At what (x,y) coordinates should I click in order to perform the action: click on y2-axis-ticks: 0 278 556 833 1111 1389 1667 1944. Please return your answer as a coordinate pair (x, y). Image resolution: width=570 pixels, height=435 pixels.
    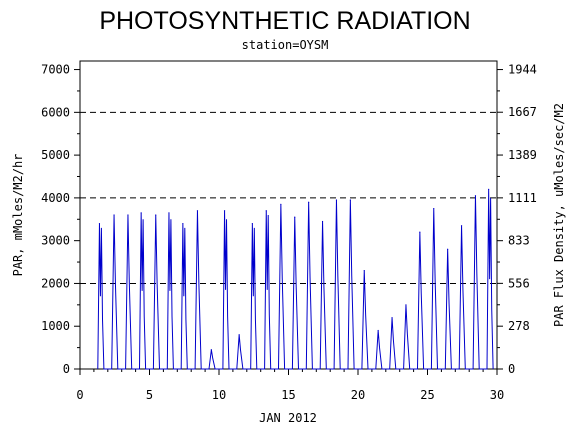
    Looking at the image, I should click on (517, 219).